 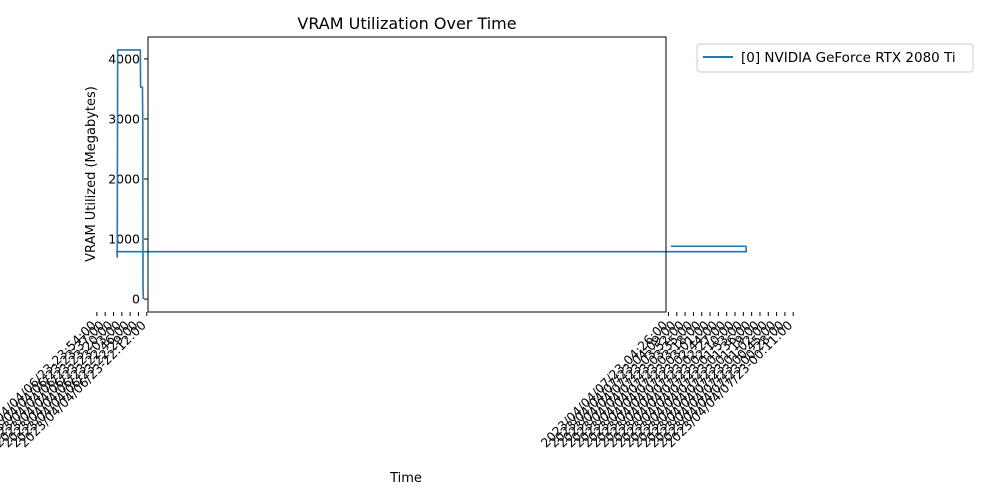 I want to click on chart-title: VRAM Utilization Over Time, so click(x=406, y=23).